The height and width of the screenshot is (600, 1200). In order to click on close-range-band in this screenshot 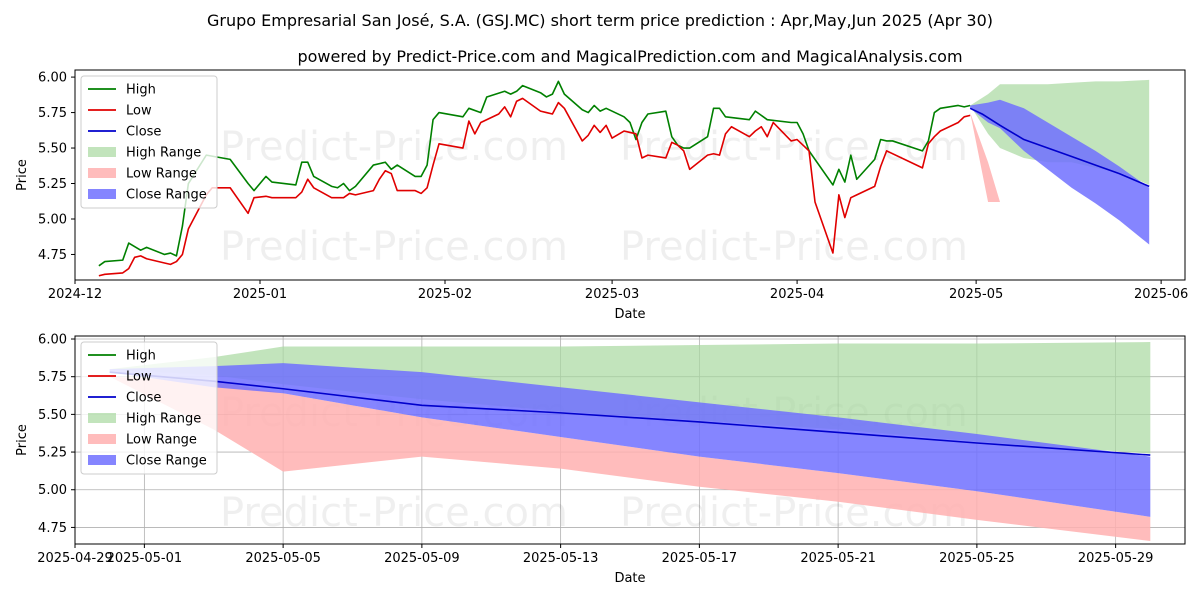, I will do `click(1060, 172)`.